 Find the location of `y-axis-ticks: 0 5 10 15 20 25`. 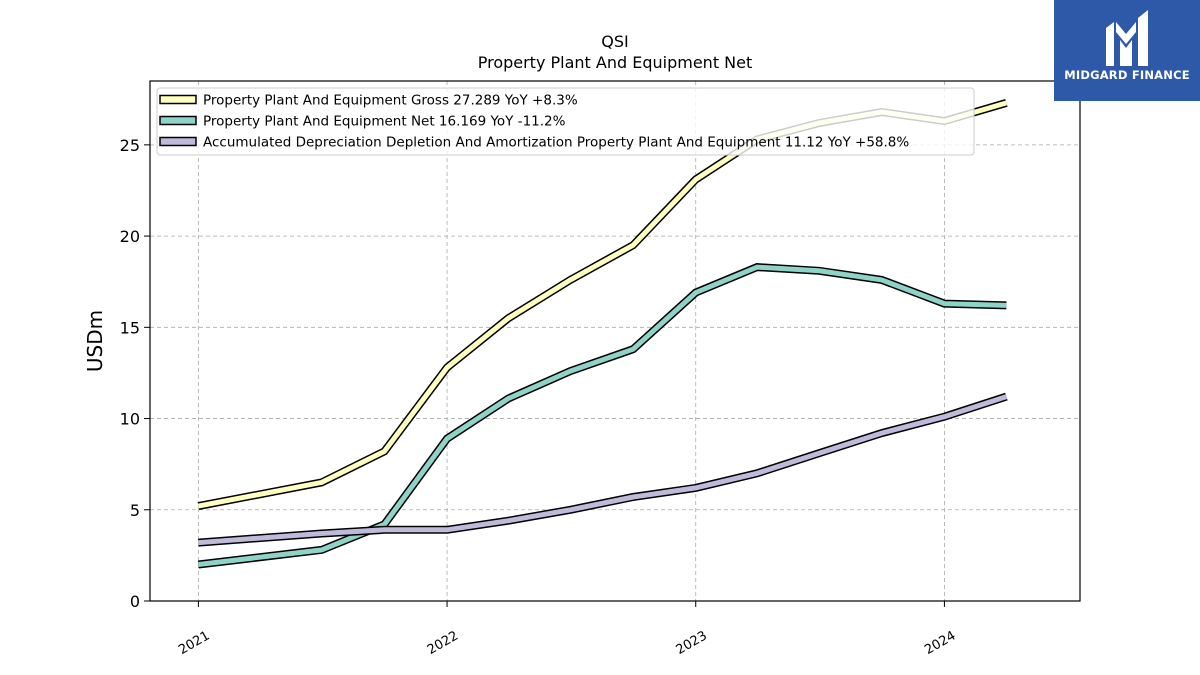

y-axis-ticks: 0 5 10 15 20 25 is located at coordinates (135, 373).